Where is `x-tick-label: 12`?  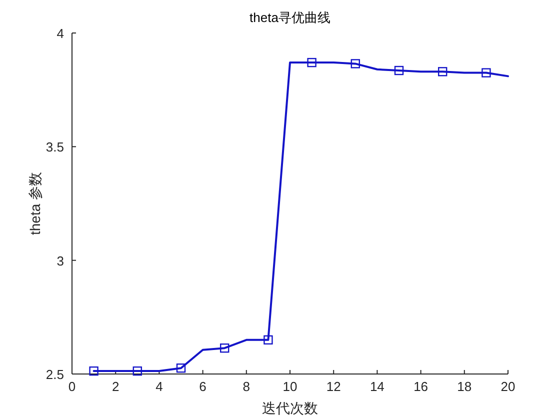 x-tick-label: 12 is located at coordinates (333, 386).